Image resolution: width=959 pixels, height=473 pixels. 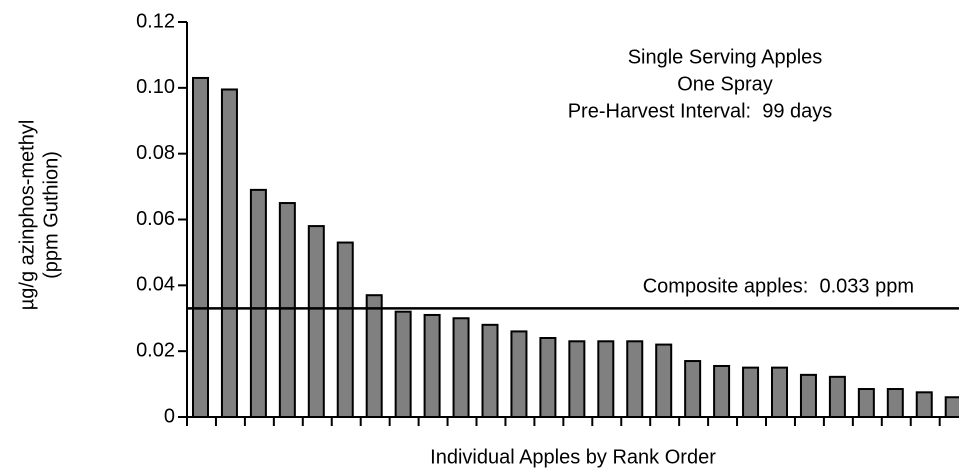 What do you see at coordinates (155, 87) in the screenshot?
I see `y-tick-label: 0.10` at bounding box center [155, 87].